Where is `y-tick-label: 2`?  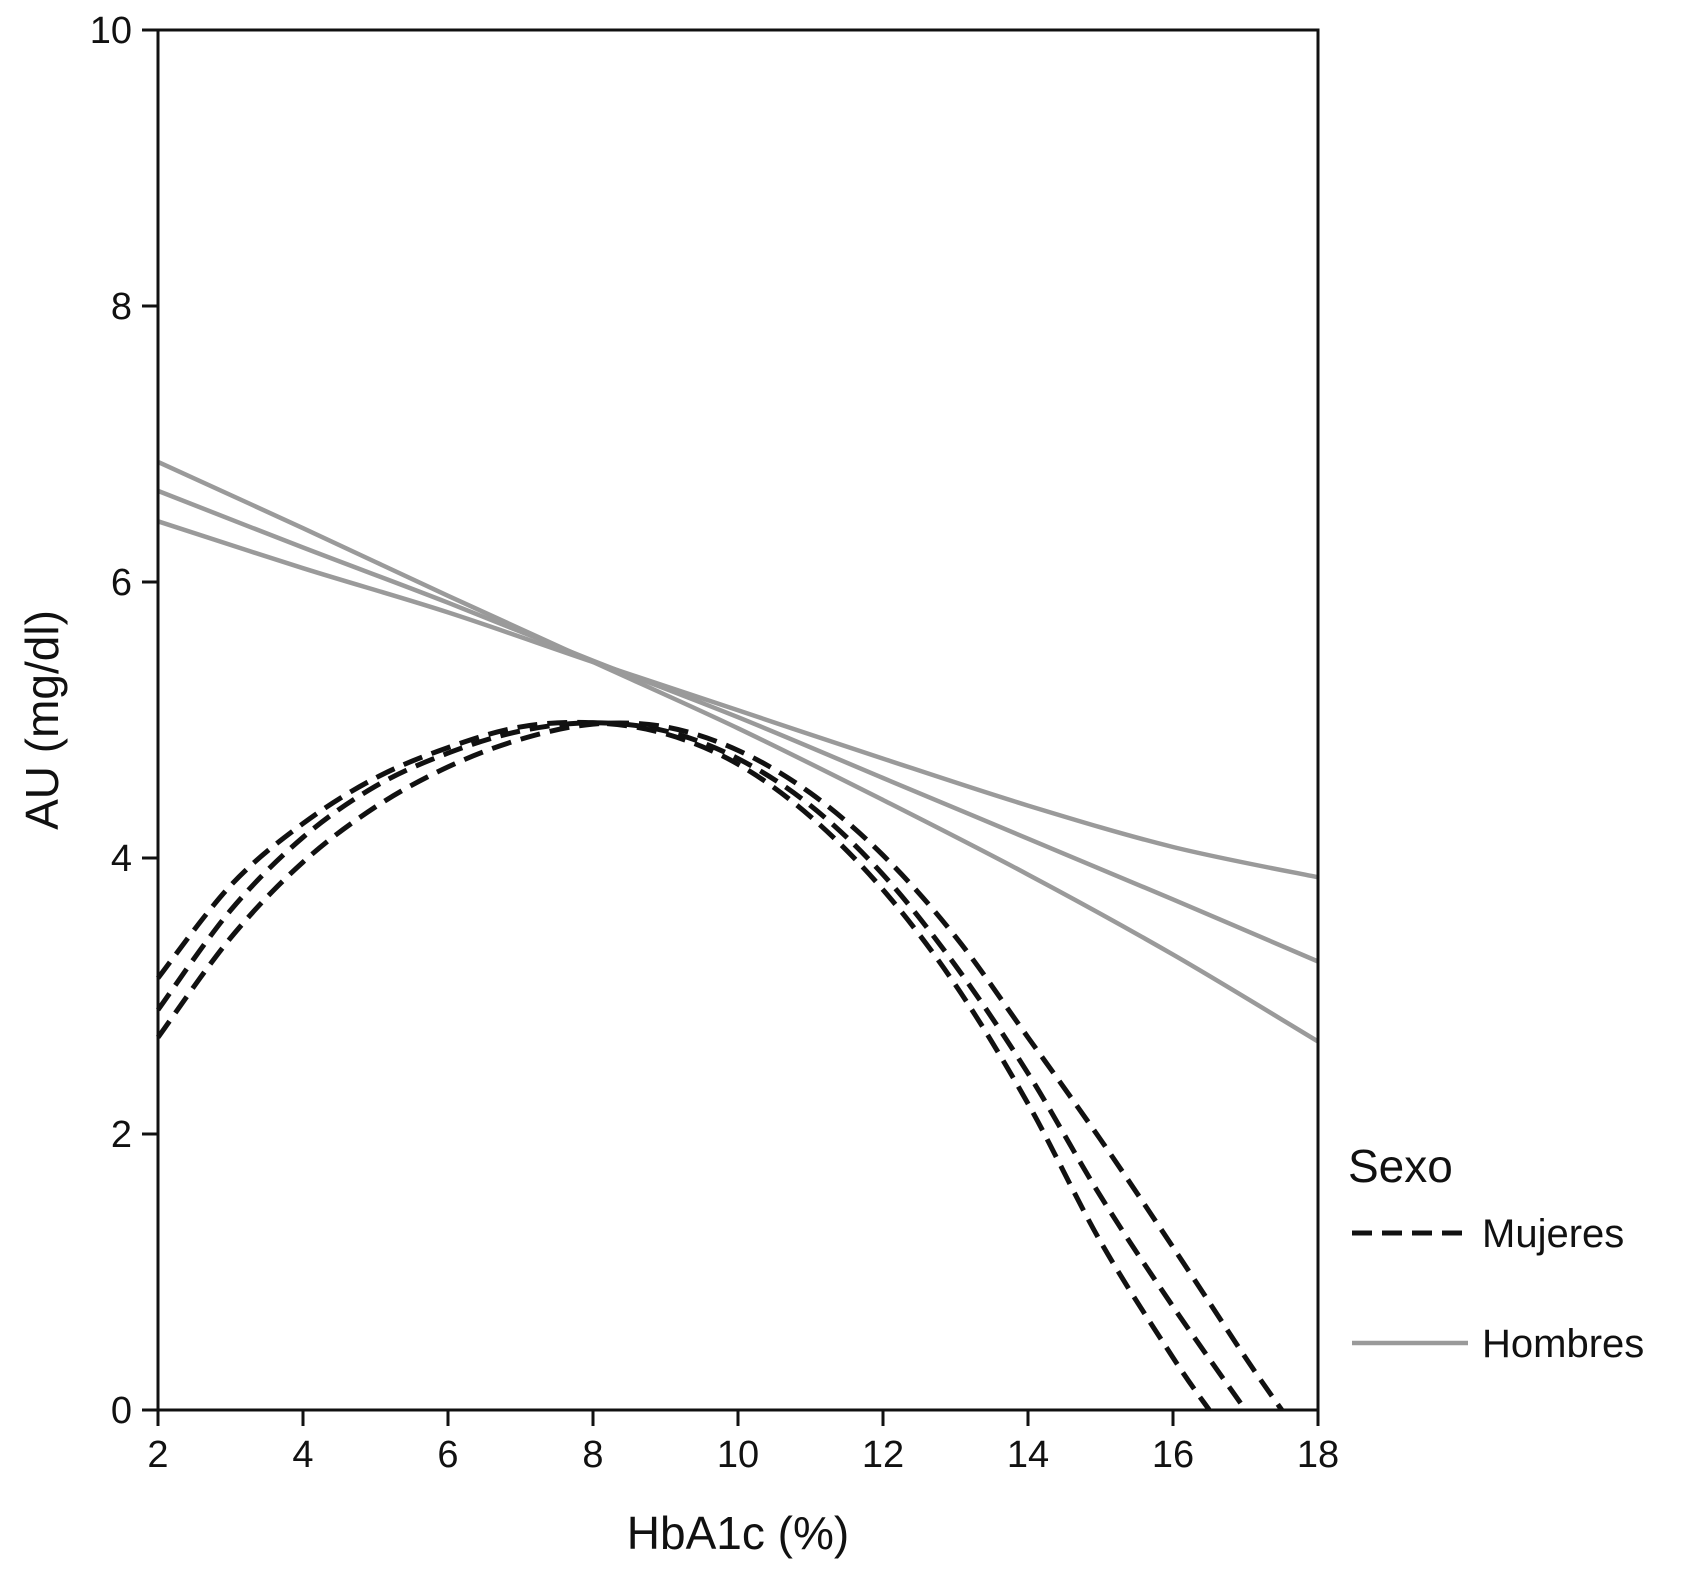 y-tick-label: 2 is located at coordinates (121, 1135).